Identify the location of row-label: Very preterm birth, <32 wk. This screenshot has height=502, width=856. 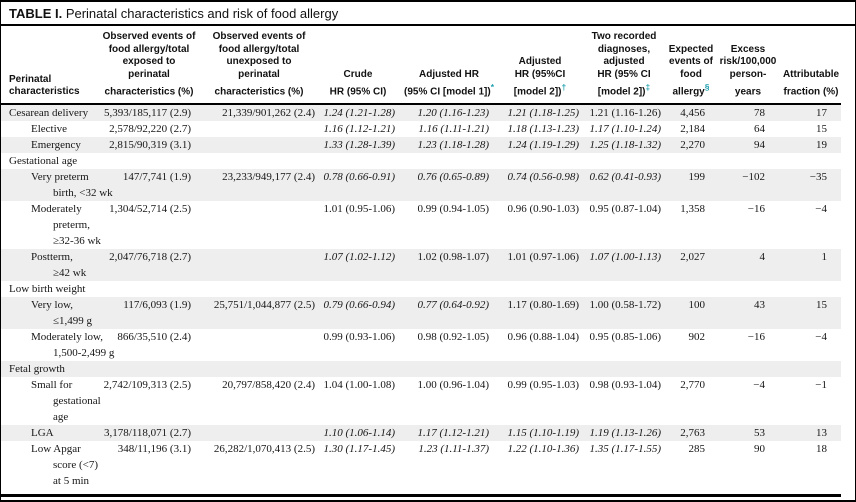
(72, 184).